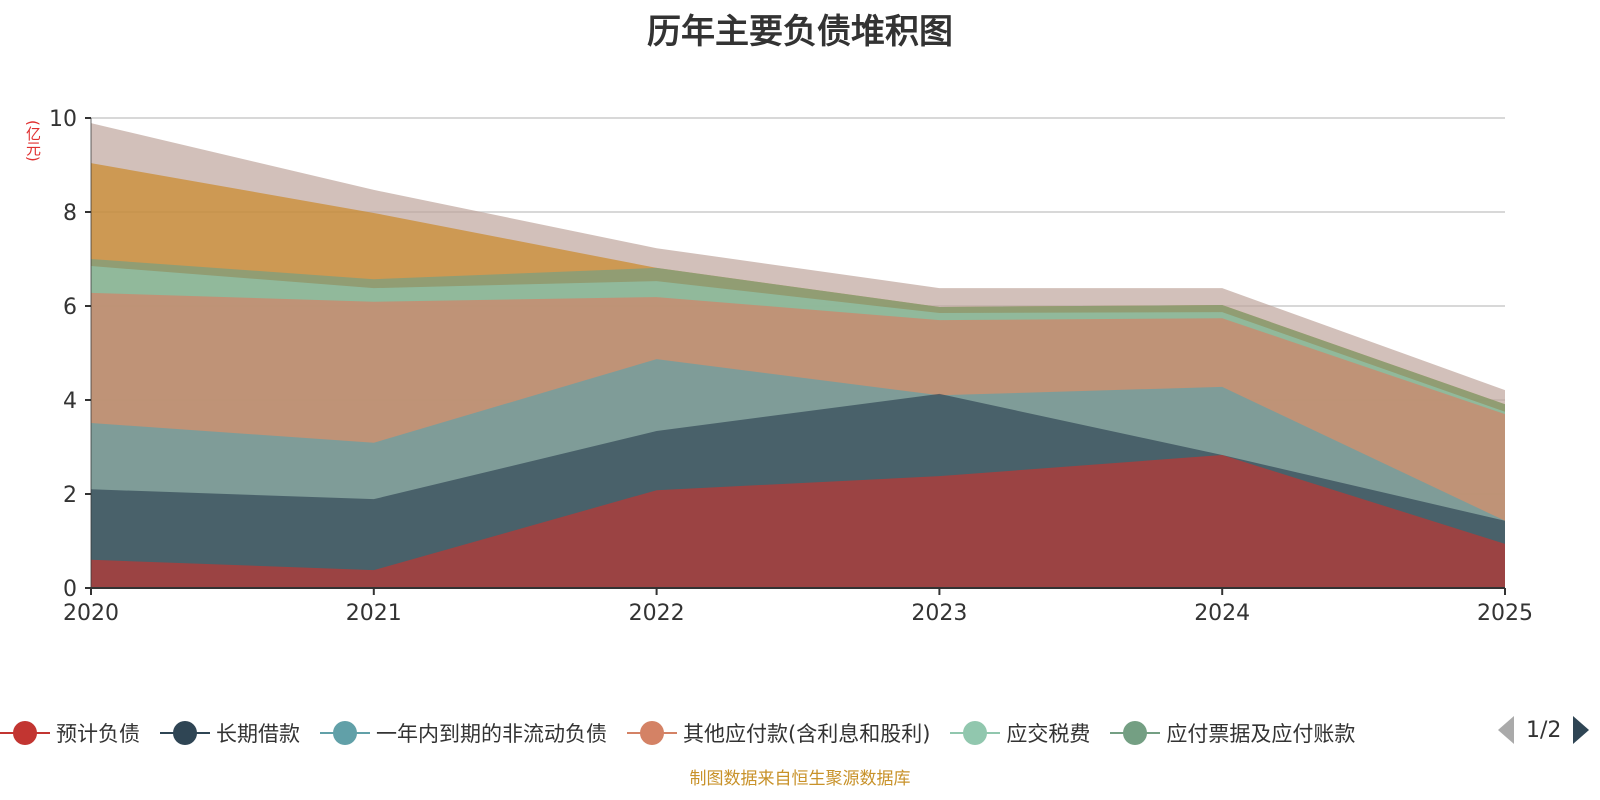 This screenshot has width=1600, height=800. I want to click on legend-item: 应交税费, so click(1020, 733).